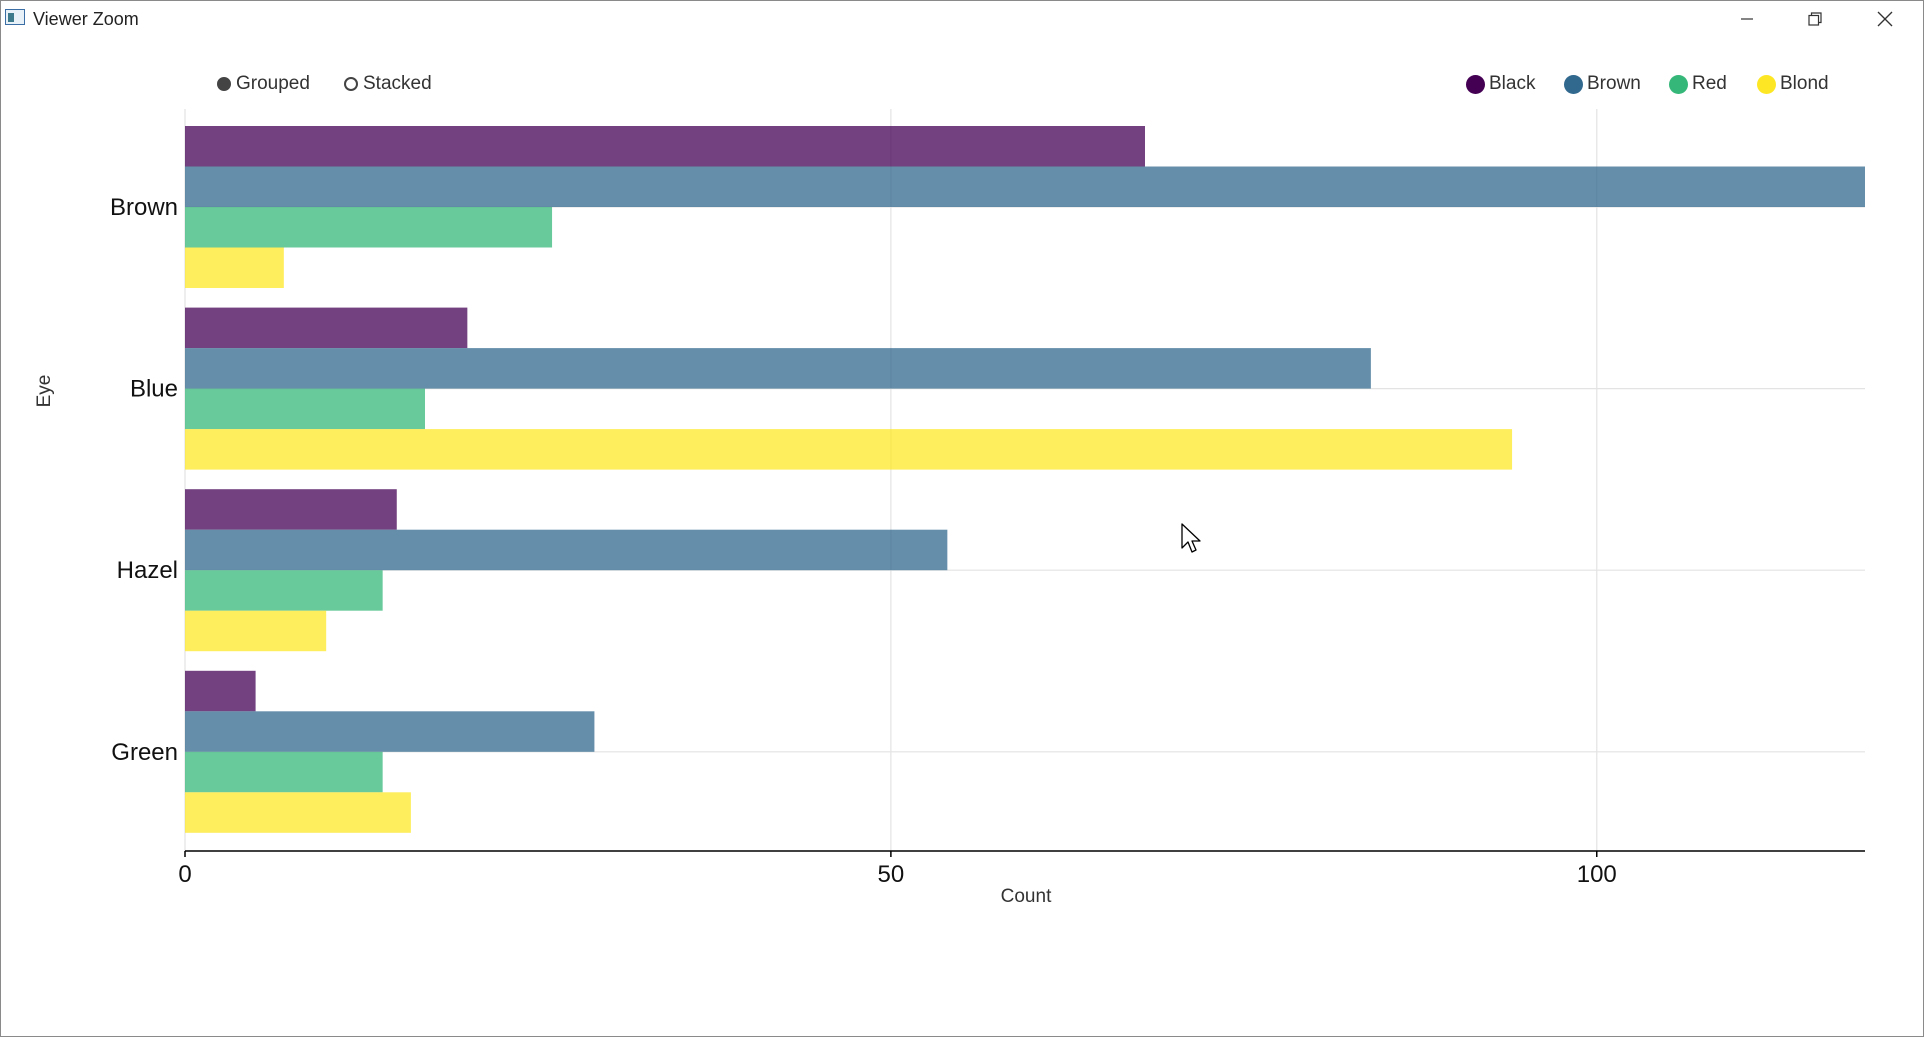 The image size is (1924, 1037). Describe the element at coordinates (154, 389) in the screenshot. I see `y-category-label: Blue` at that location.